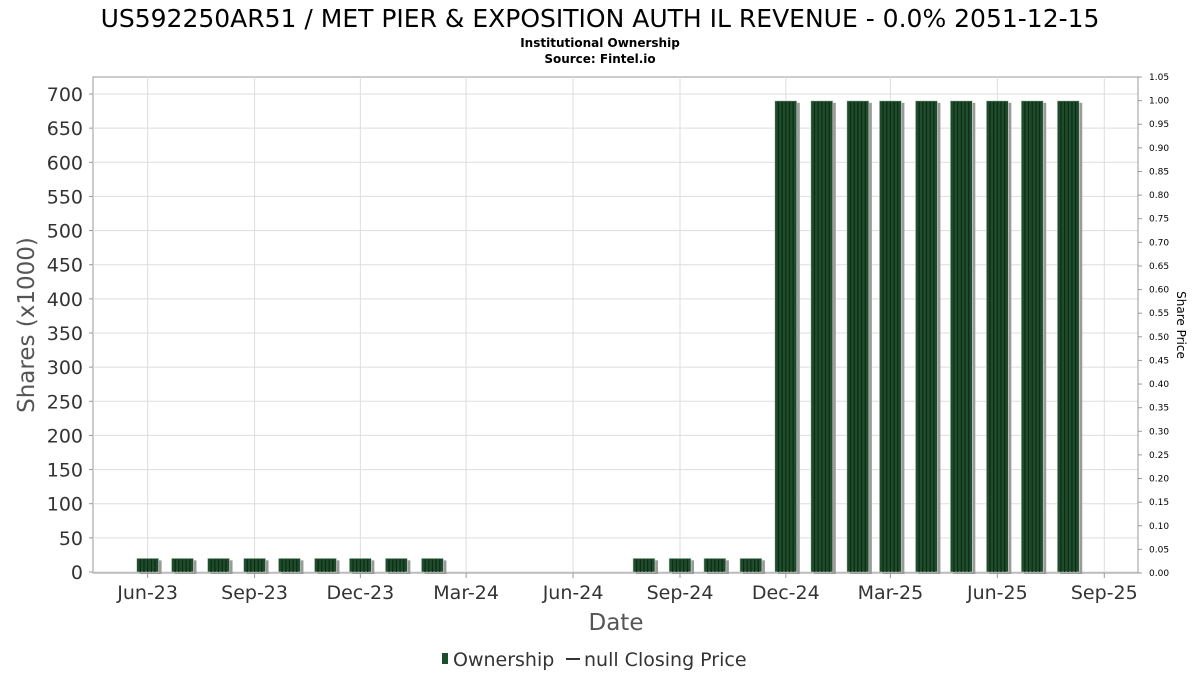 The height and width of the screenshot is (675, 1200). Describe the element at coordinates (65, 232) in the screenshot. I see `y-tick-label: 500` at that location.